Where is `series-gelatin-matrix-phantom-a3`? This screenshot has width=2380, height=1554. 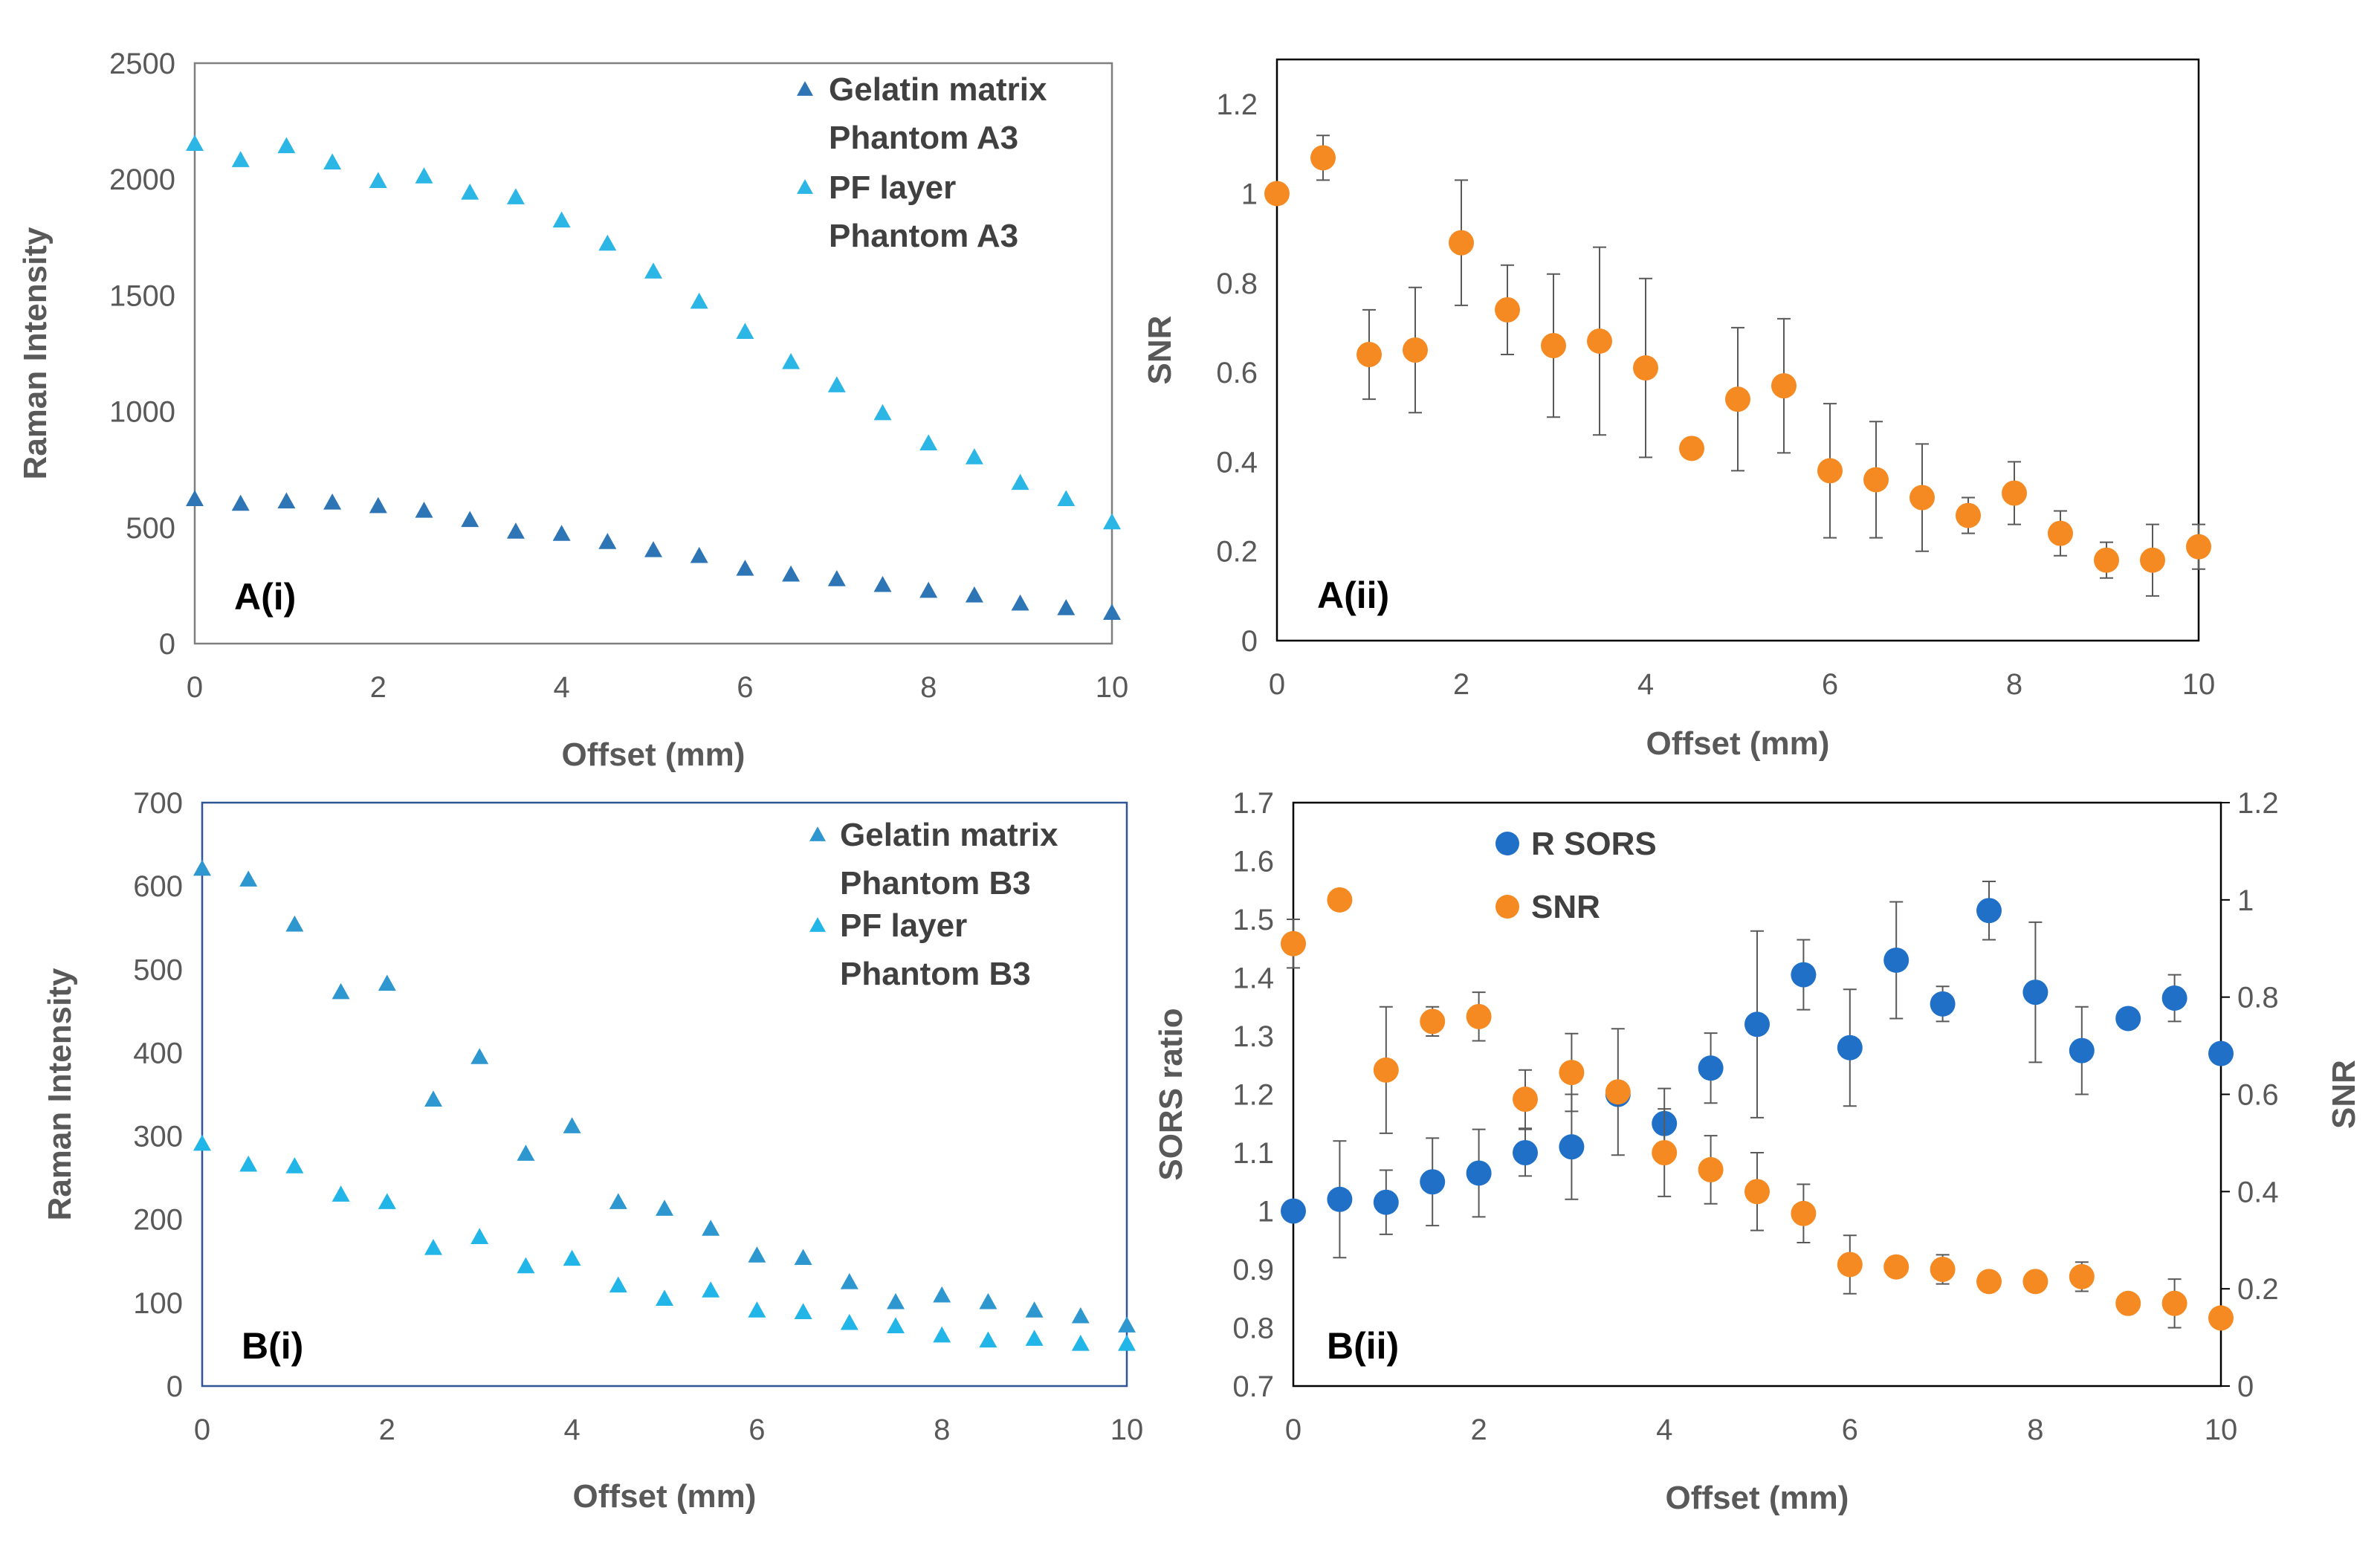
series-gelatin-matrix-phantom-a3 is located at coordinates (653, 555).